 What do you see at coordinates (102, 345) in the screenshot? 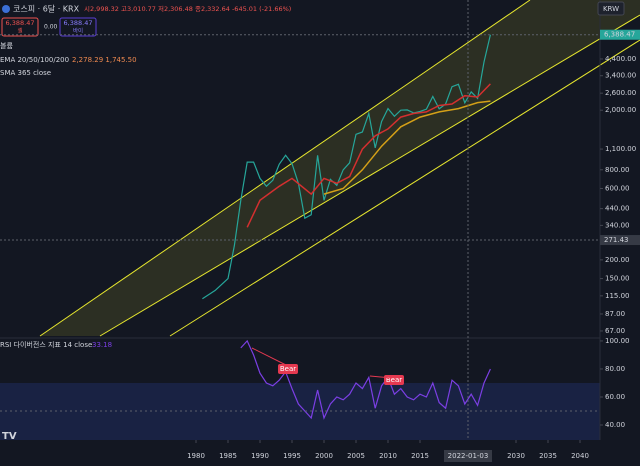
I see `rsi-value: 33.18` at bounding box center [102, 345].